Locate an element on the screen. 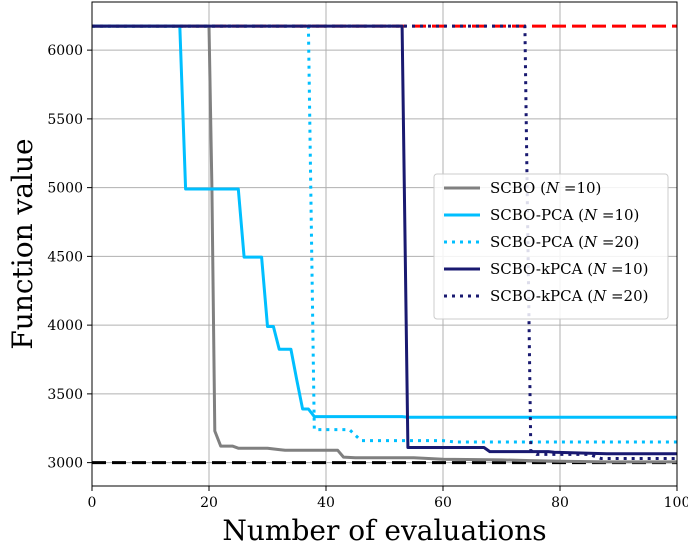  y-tick-label: 4000 is located at coordinates (65, 326).